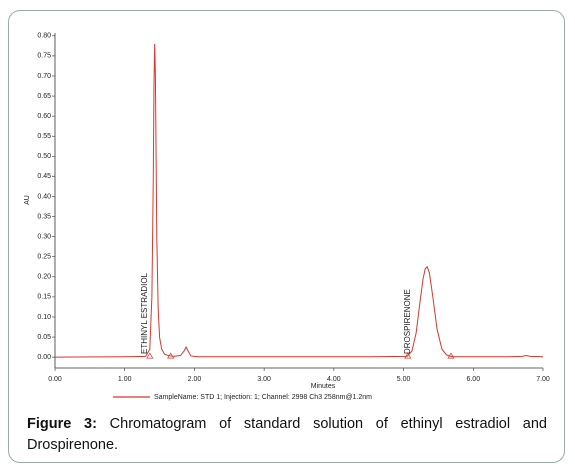 The width and height of the screenshot is (575, 474). What do you see at coordinates (404, 379) in the screenshot?
I see `x-tick-label: 5.00` at bounding box center [404, 379].